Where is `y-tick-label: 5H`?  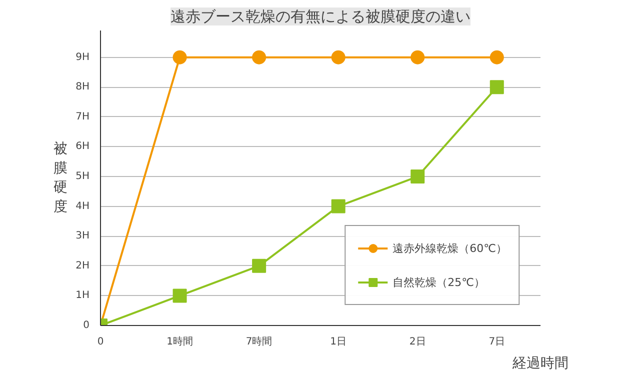 y-tick-label: 5H is located at coordinates (83, 176).